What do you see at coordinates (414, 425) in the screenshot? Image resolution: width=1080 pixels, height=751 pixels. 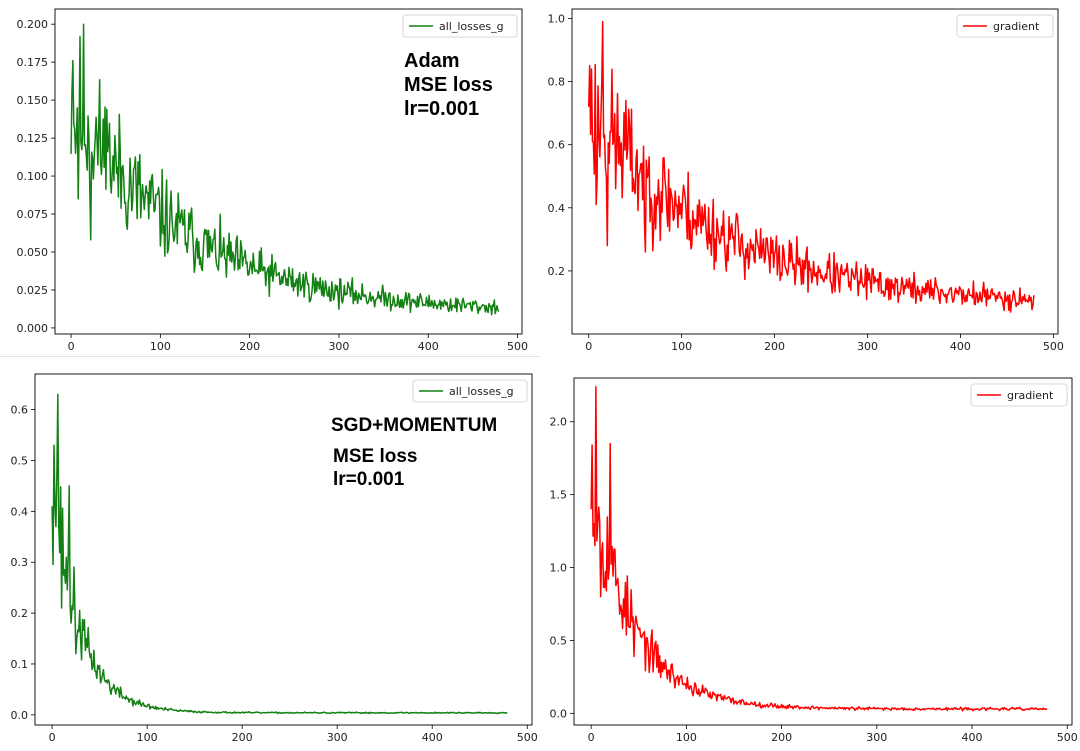 I see `annotation-optimizer: SGD+MOMENTUM` at bounding box center [414, 425].